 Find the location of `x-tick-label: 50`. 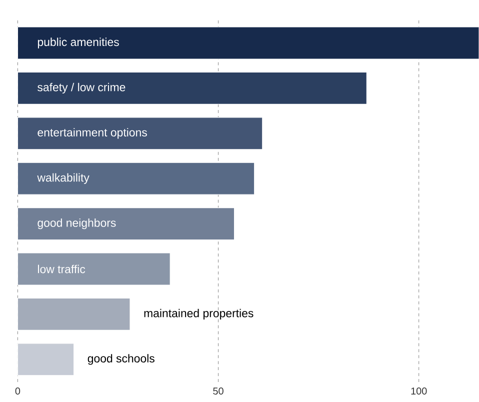

x-tick-label: 50 is located at coordinates (218, 391).